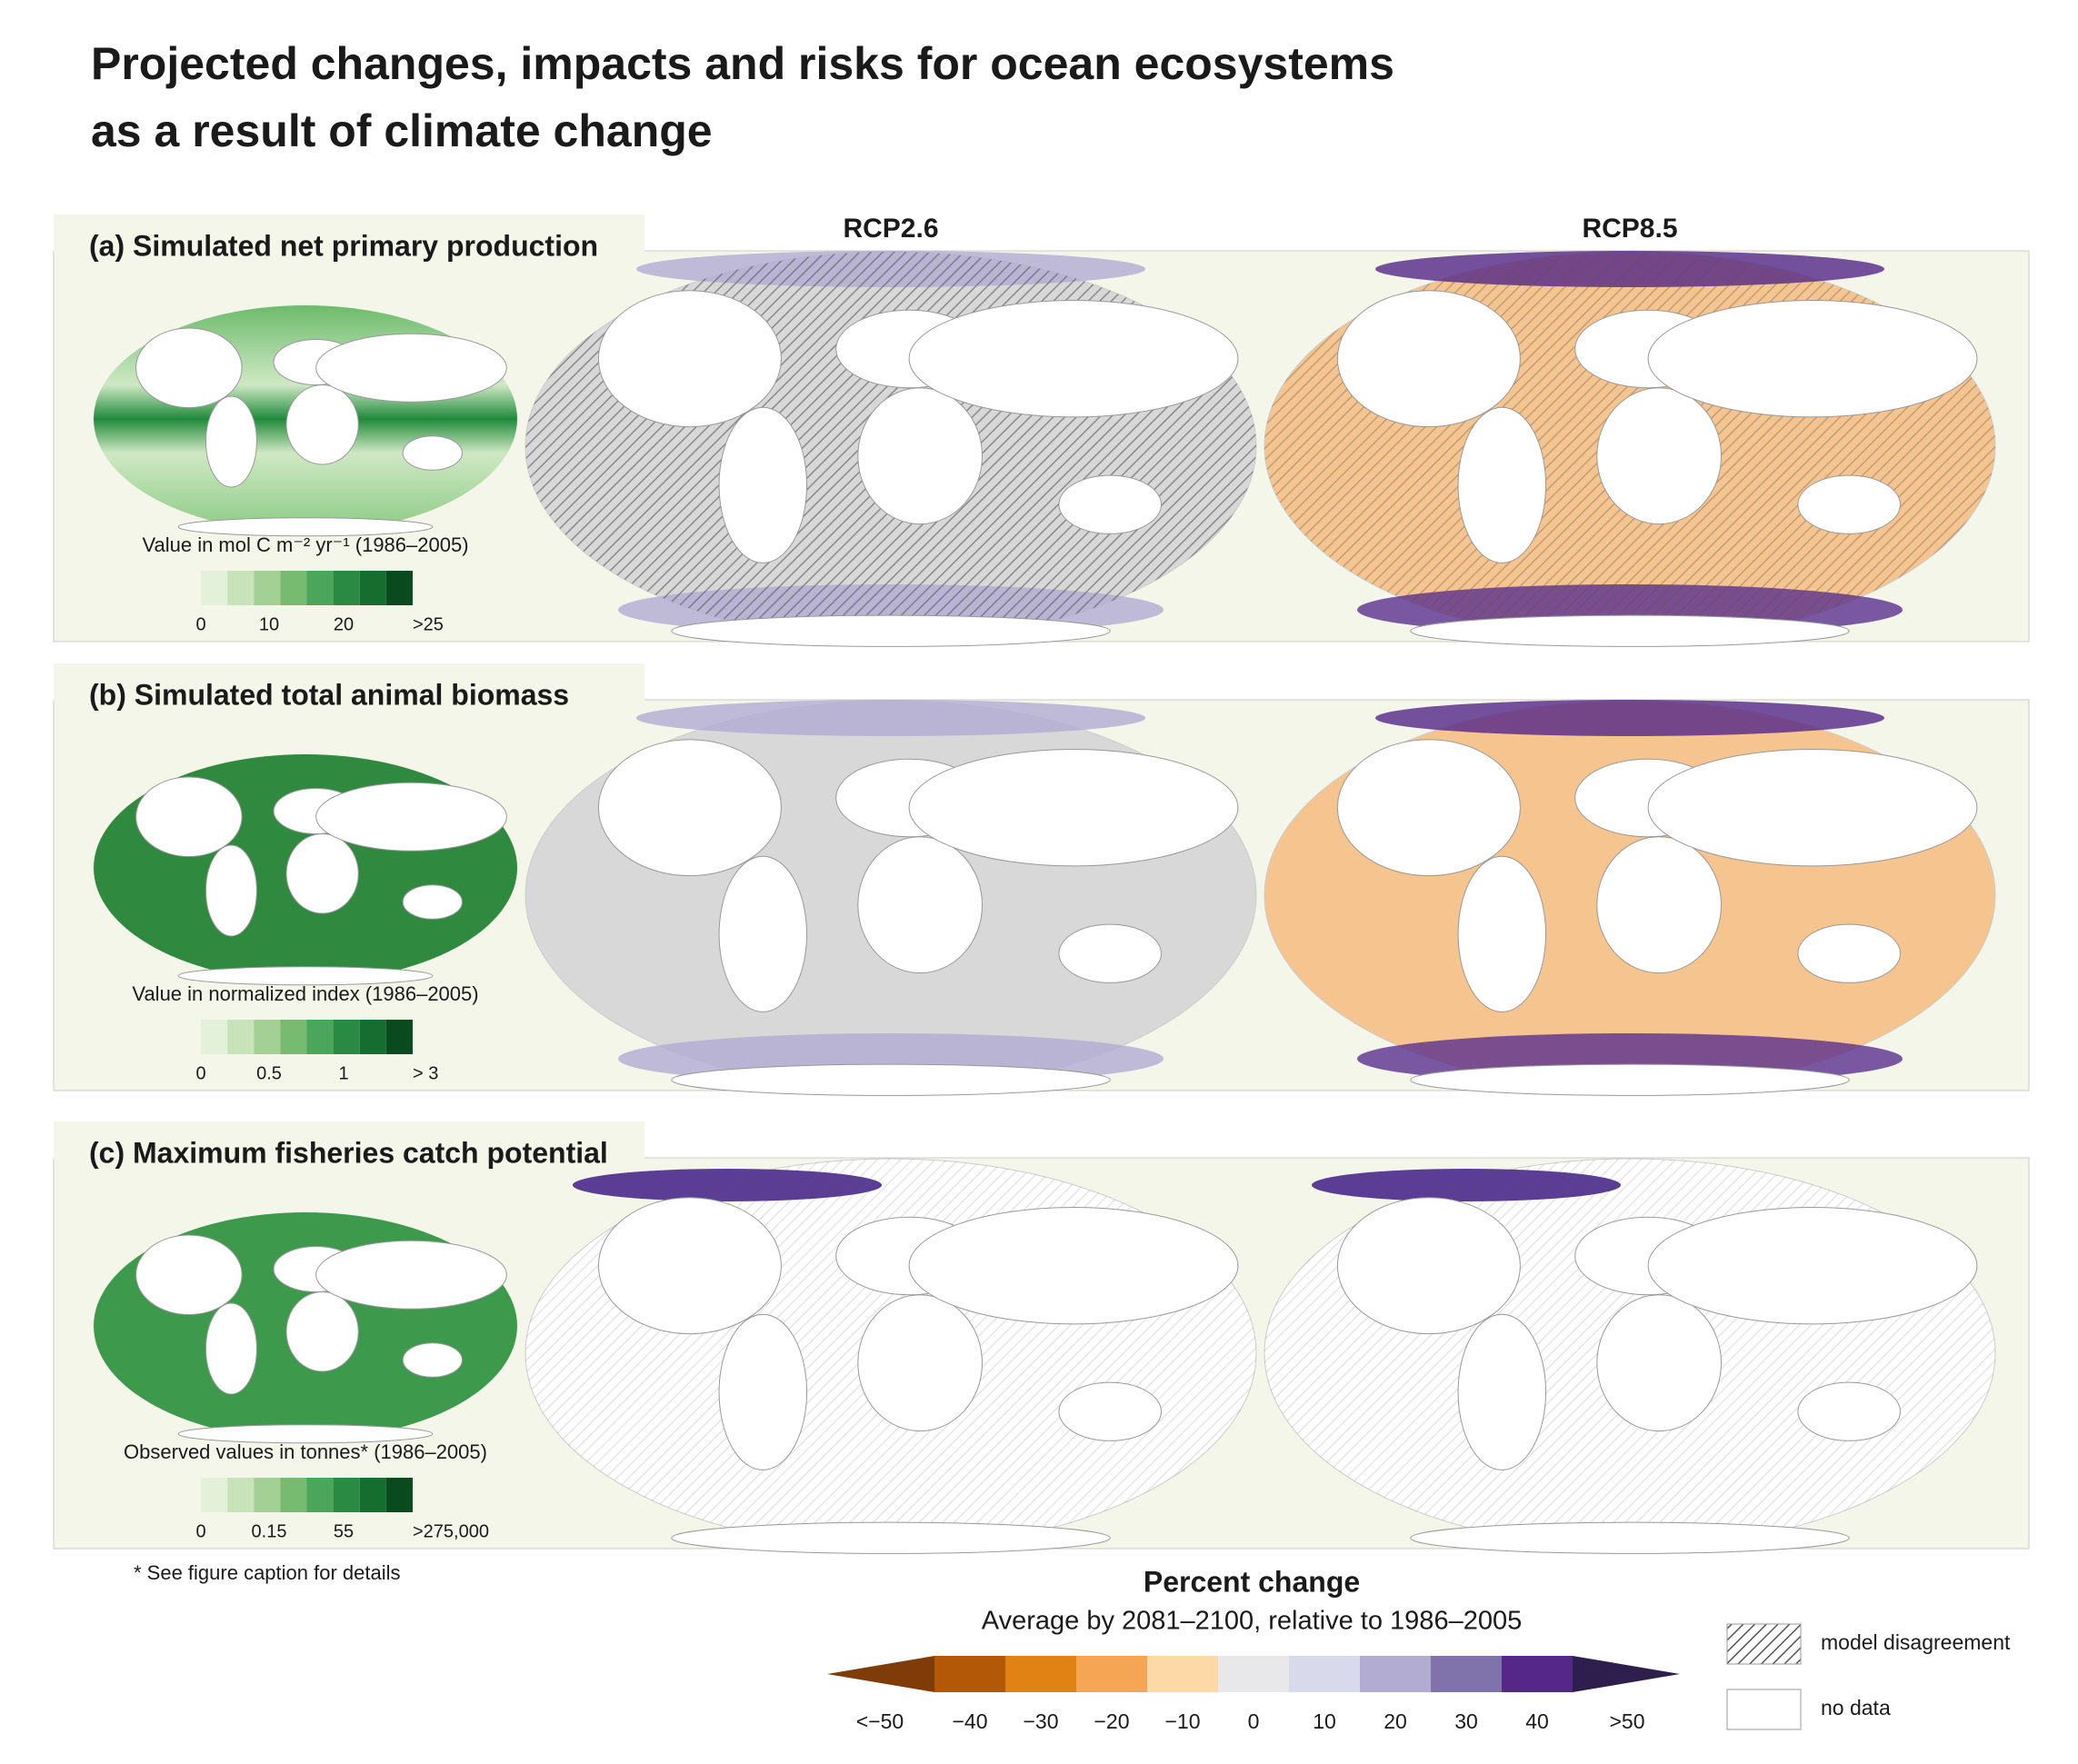 The image size is (2078, 1764). What do you see at coordinates (451, 1531) in the screenshot?
I see `legend-tick: >275,000` at bounding box center [451, 1531].